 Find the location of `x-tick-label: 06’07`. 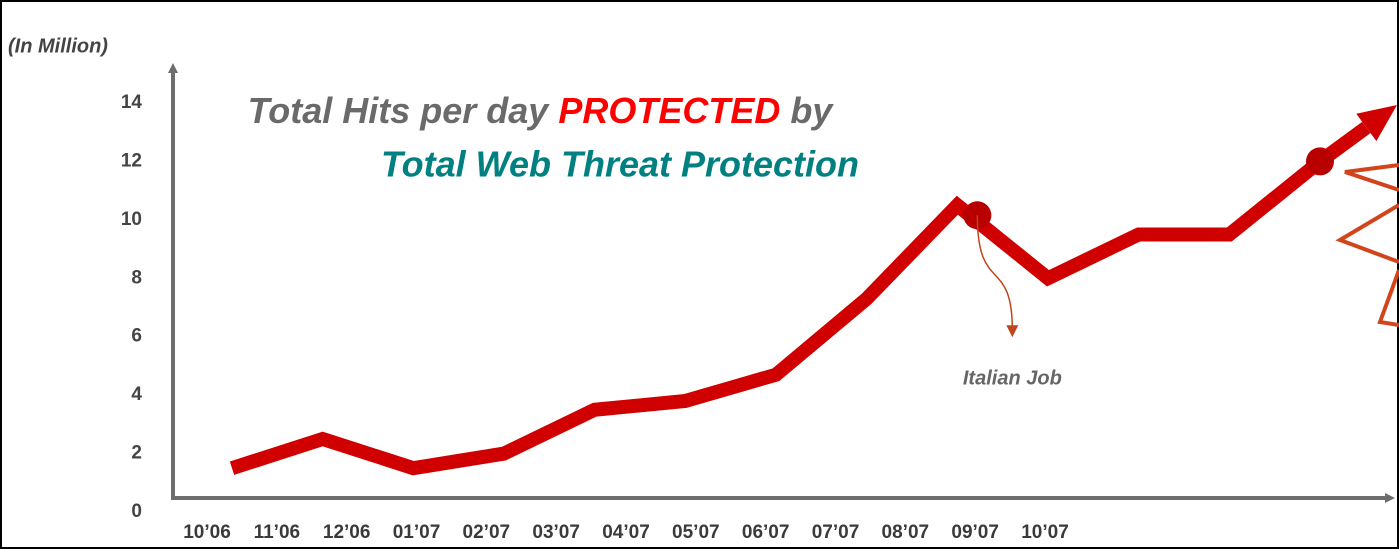

x-tick-label: 06’07 is located at coordinates (766, 532).